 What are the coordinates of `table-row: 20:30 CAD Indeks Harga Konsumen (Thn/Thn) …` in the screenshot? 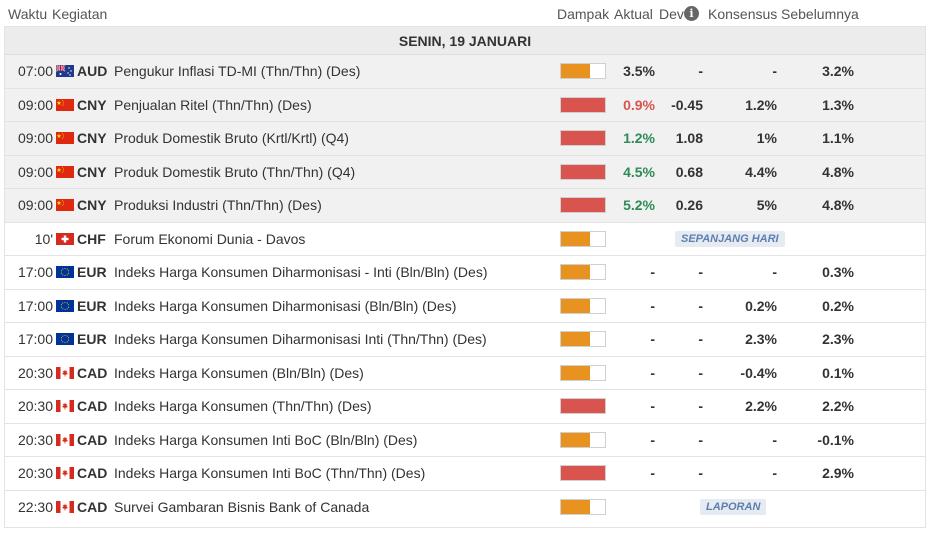 It's located at (465, 407).